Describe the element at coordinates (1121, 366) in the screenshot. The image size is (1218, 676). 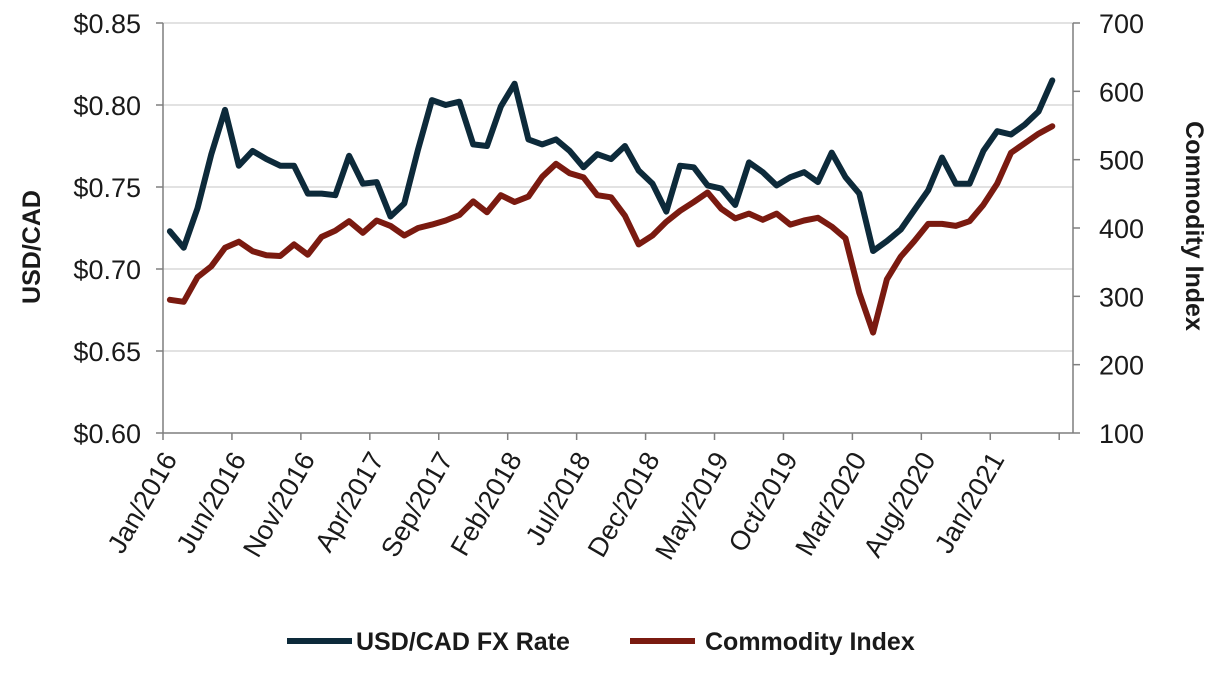
I see `y-tick-label-right: 200` at that location.